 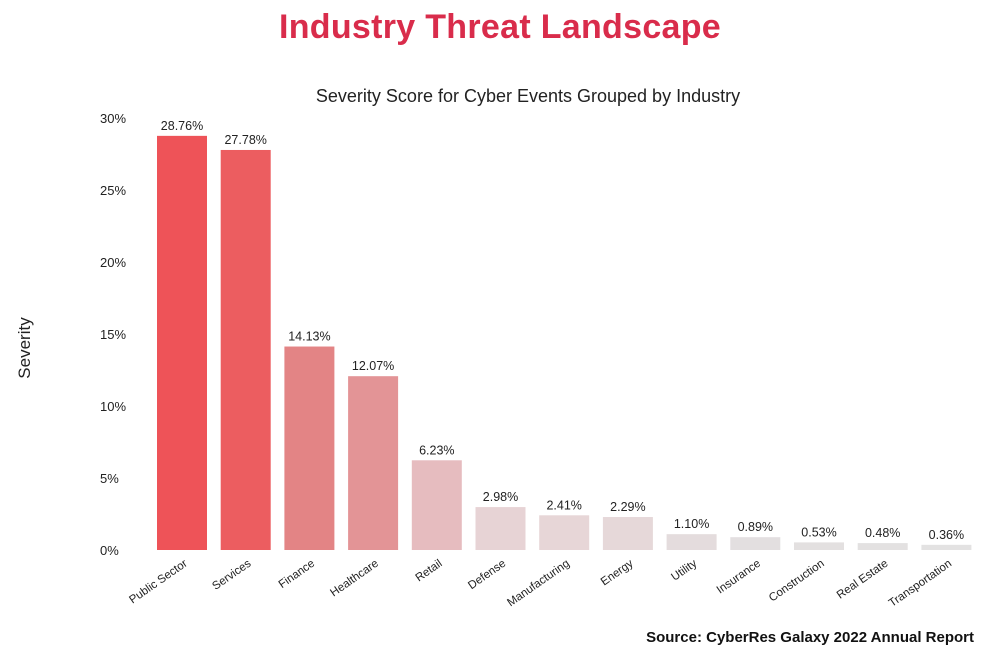 What do you see at coordinates (182, 126) in the screenshot?
I see `data-label: 28.76%` at bounding box center [182, 126].